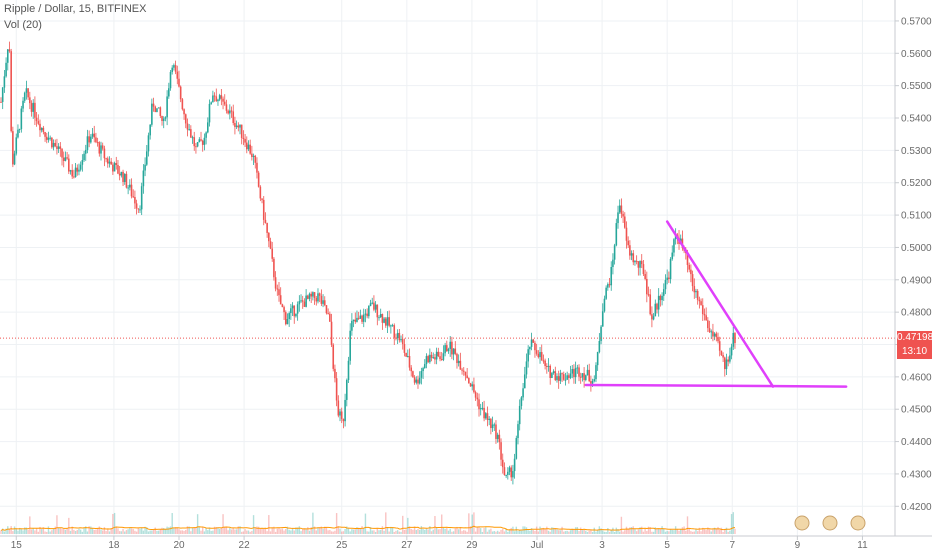 Image resolution: width=932 pixels, height=550 pixels. I want to click on economic-events, so click(830, 523).